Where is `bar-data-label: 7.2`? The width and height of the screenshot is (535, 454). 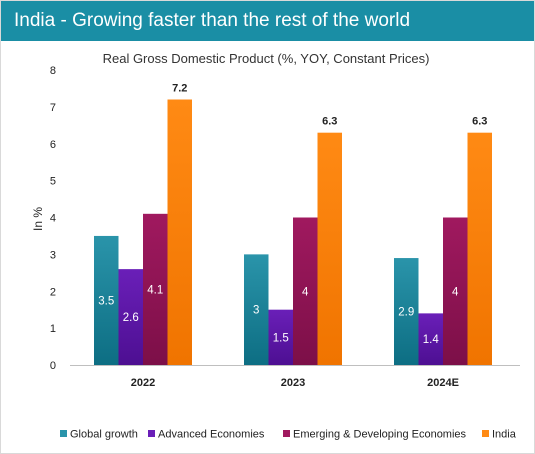 bar-data-label: 7.2 is located at coordinates (179, 89).